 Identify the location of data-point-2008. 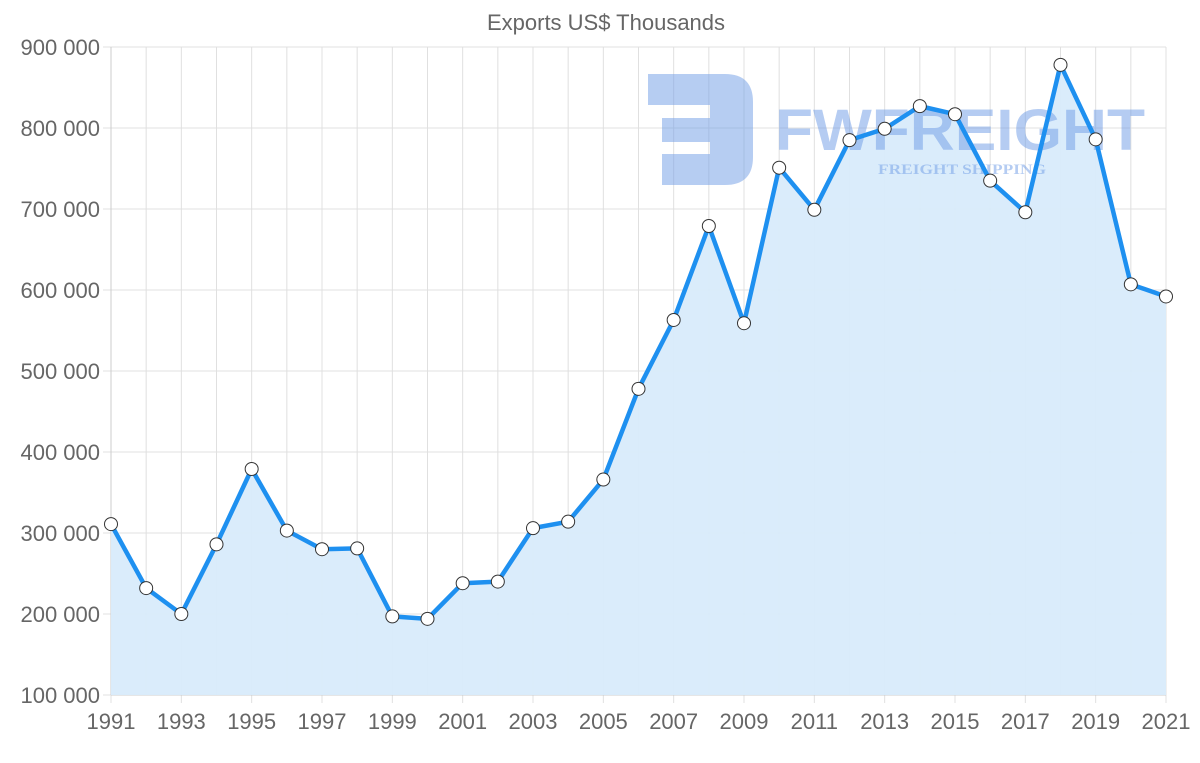
(708, 226).